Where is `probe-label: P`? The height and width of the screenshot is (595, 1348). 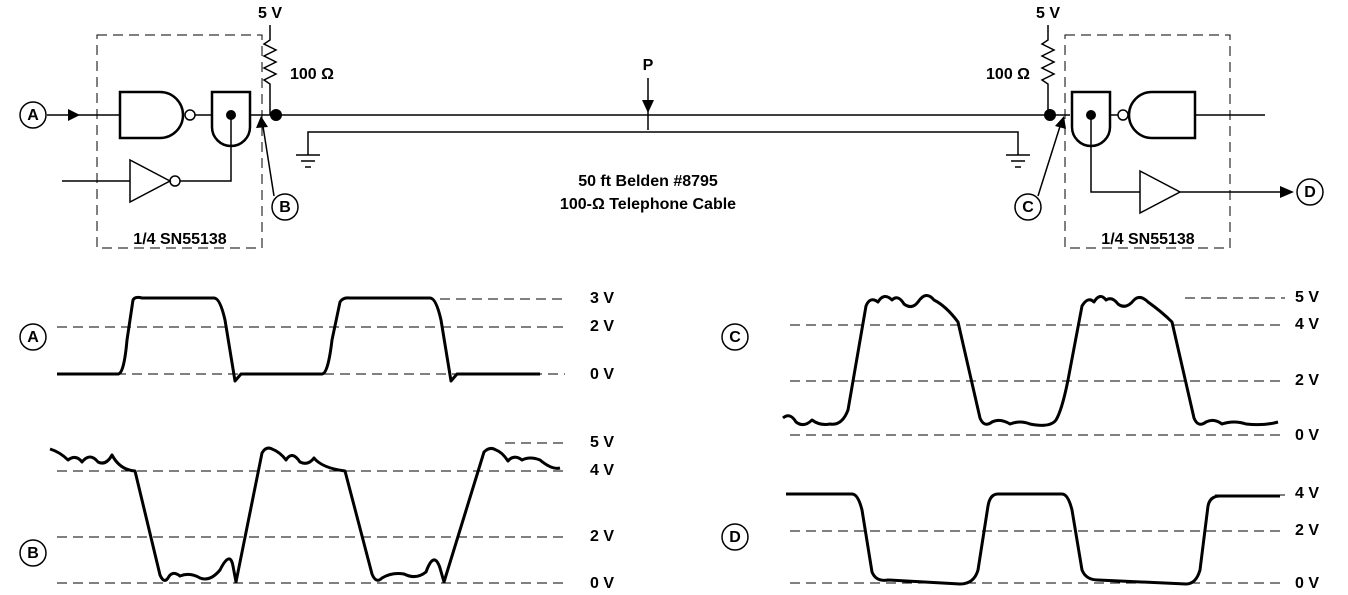
probe-label: P is located at coordinates (648, 65).